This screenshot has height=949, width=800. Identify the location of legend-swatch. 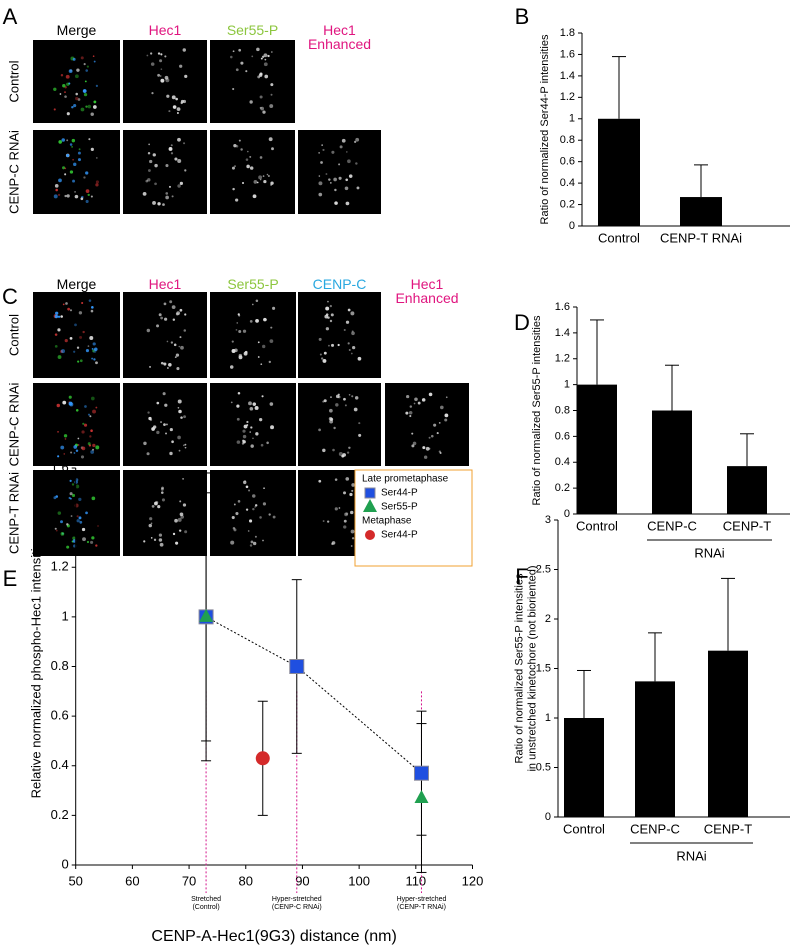
(370, 505).